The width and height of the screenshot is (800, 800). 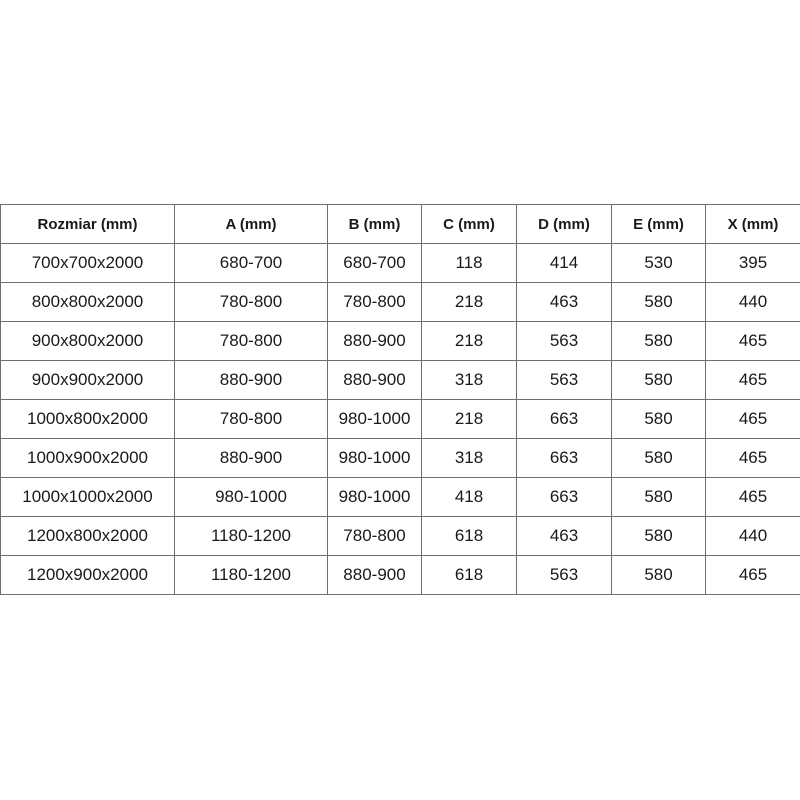 I want to click on column-header: E (mm), so click(x=658, y=224).